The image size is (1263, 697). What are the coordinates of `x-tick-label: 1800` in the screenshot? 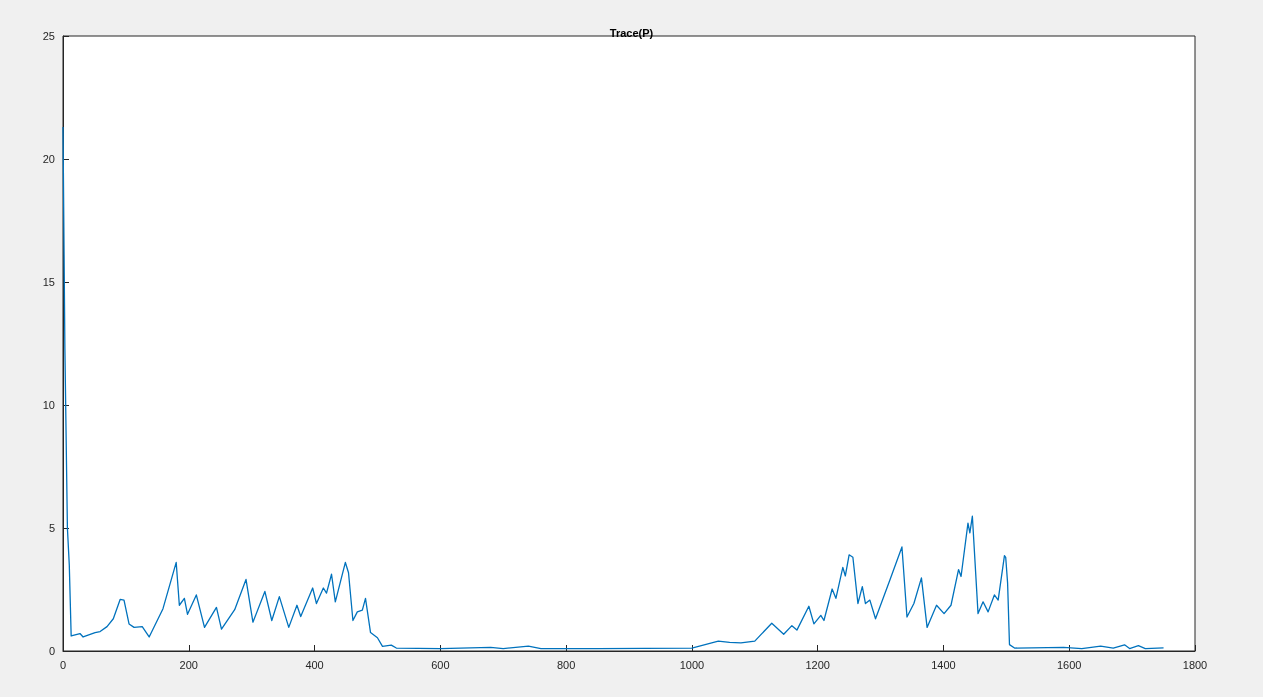 It's located at (1195, 664).